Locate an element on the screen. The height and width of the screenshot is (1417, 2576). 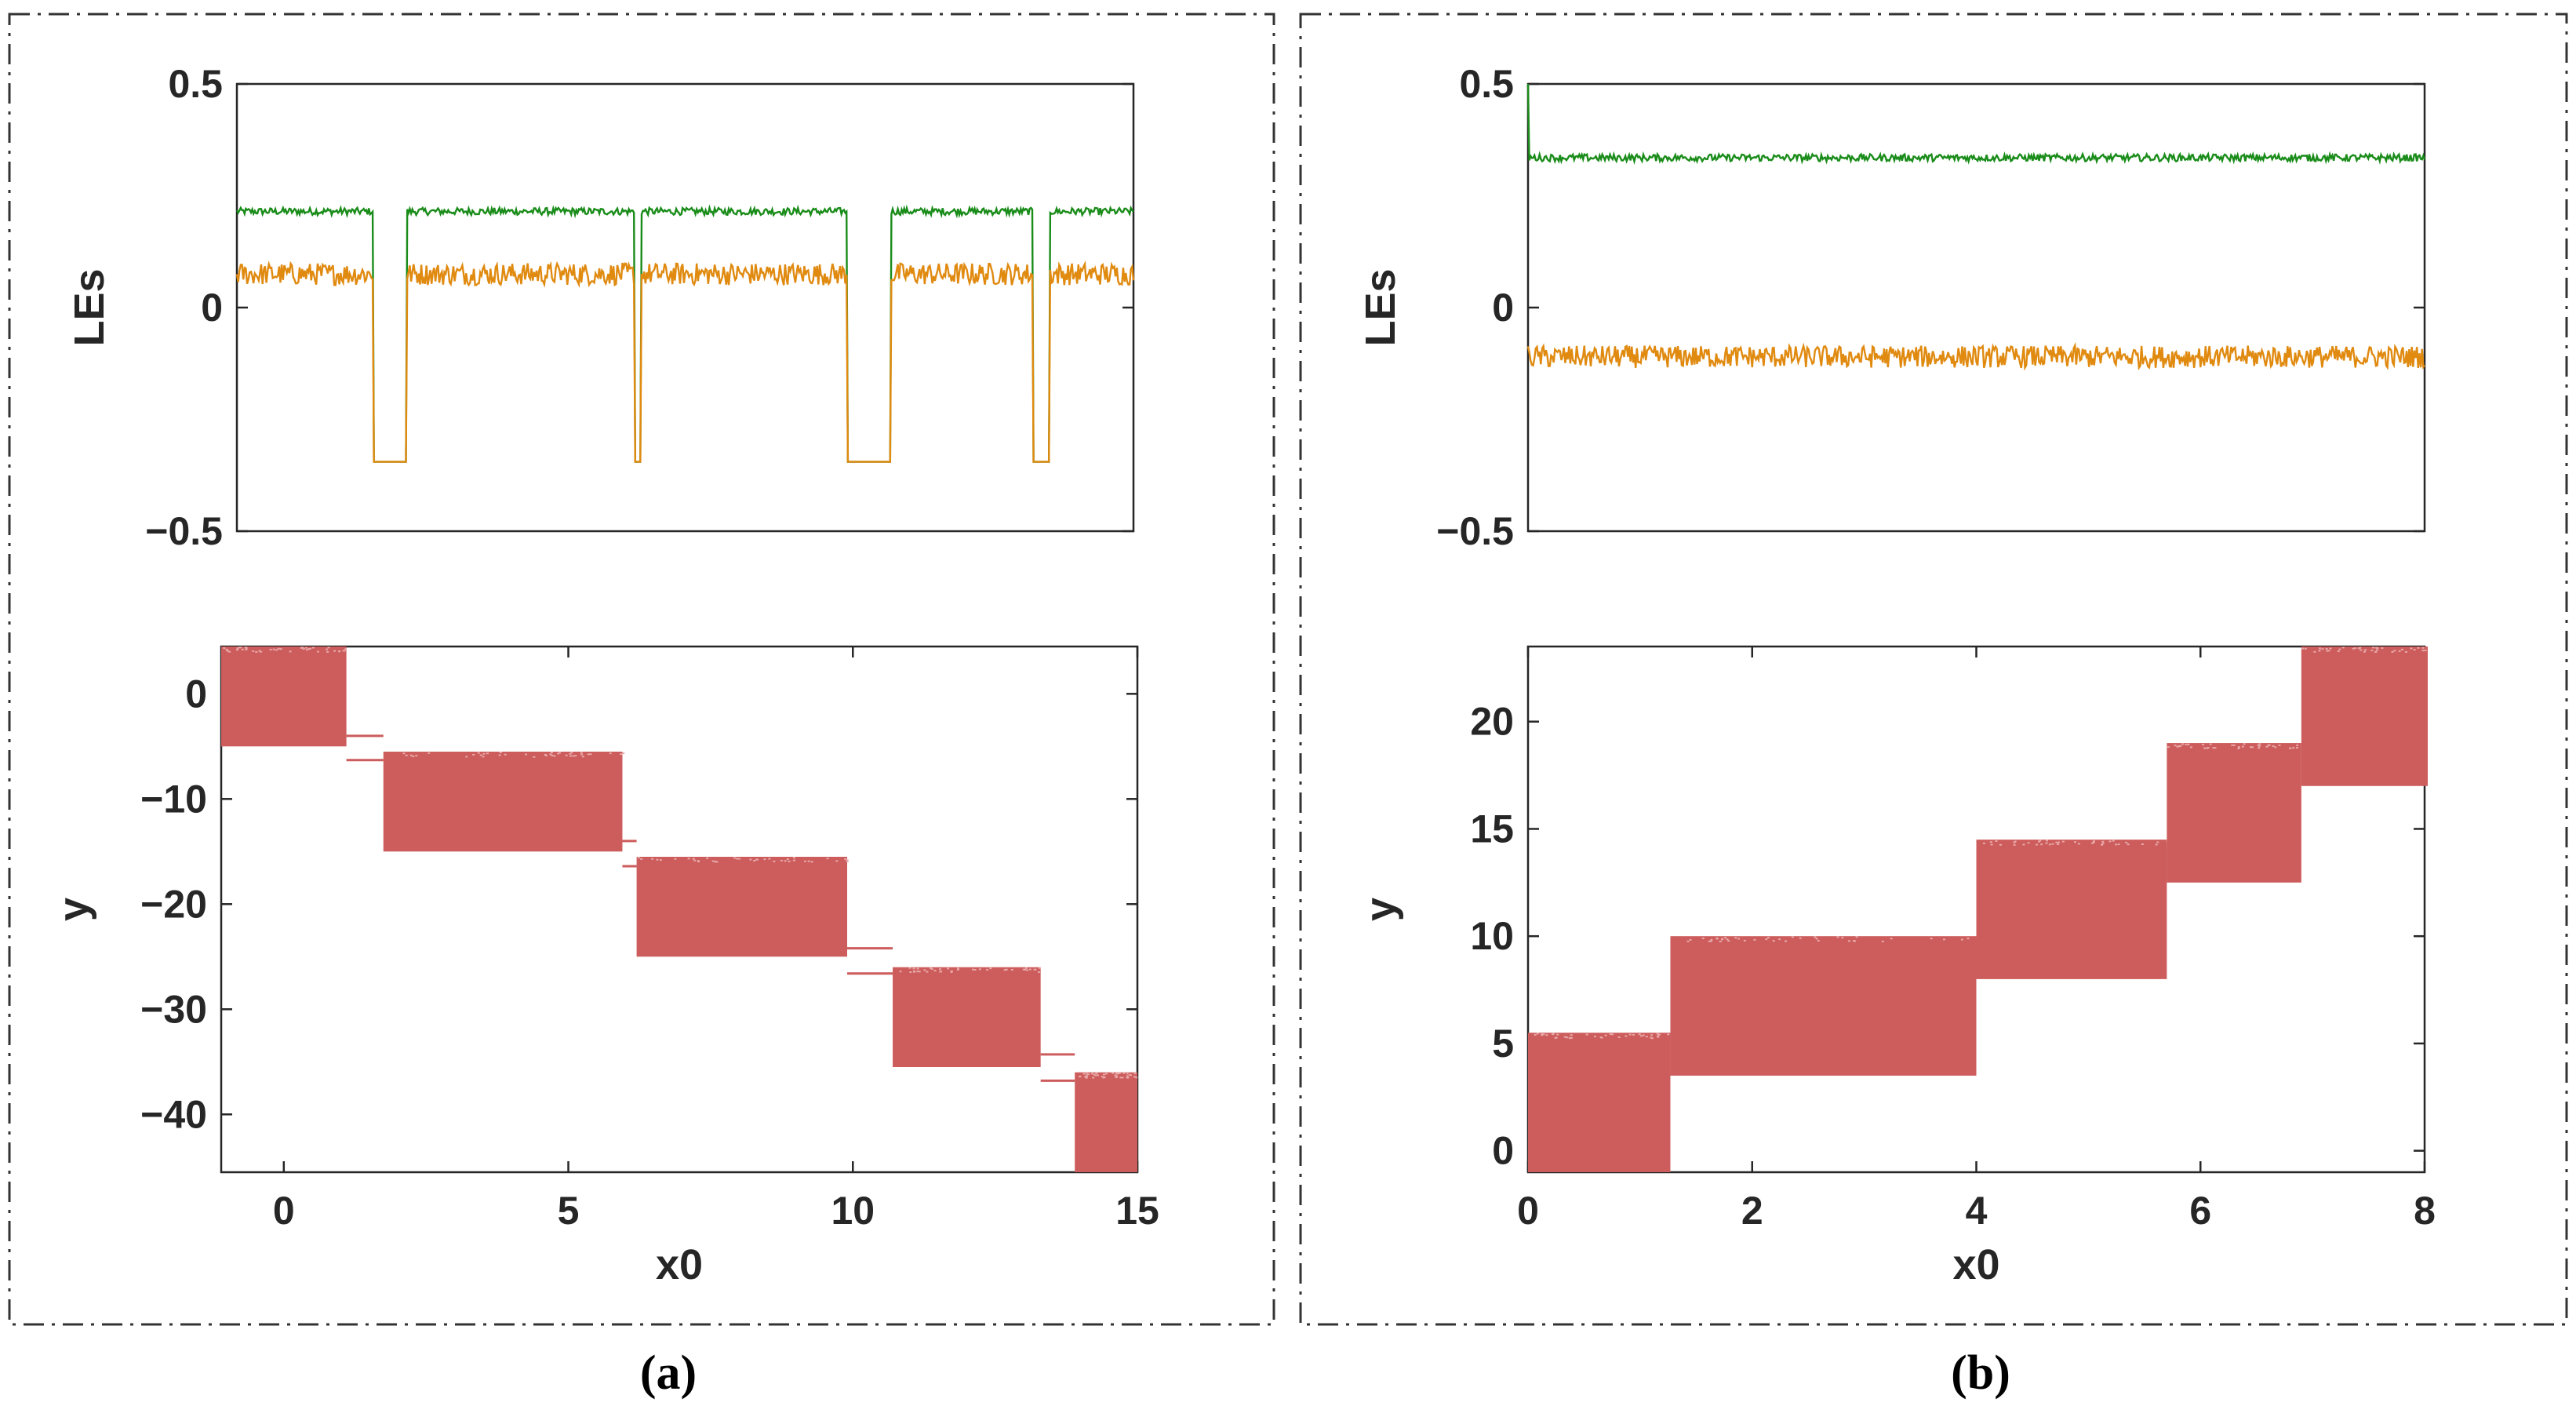
panel-b-bottom-xtick-label: 0 is located at coordinates (1528, 1211).